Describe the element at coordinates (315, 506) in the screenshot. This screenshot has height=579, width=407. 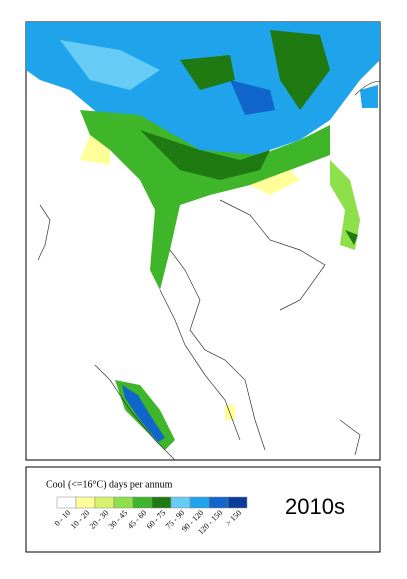
I see `period-label: 2010s` at that location.